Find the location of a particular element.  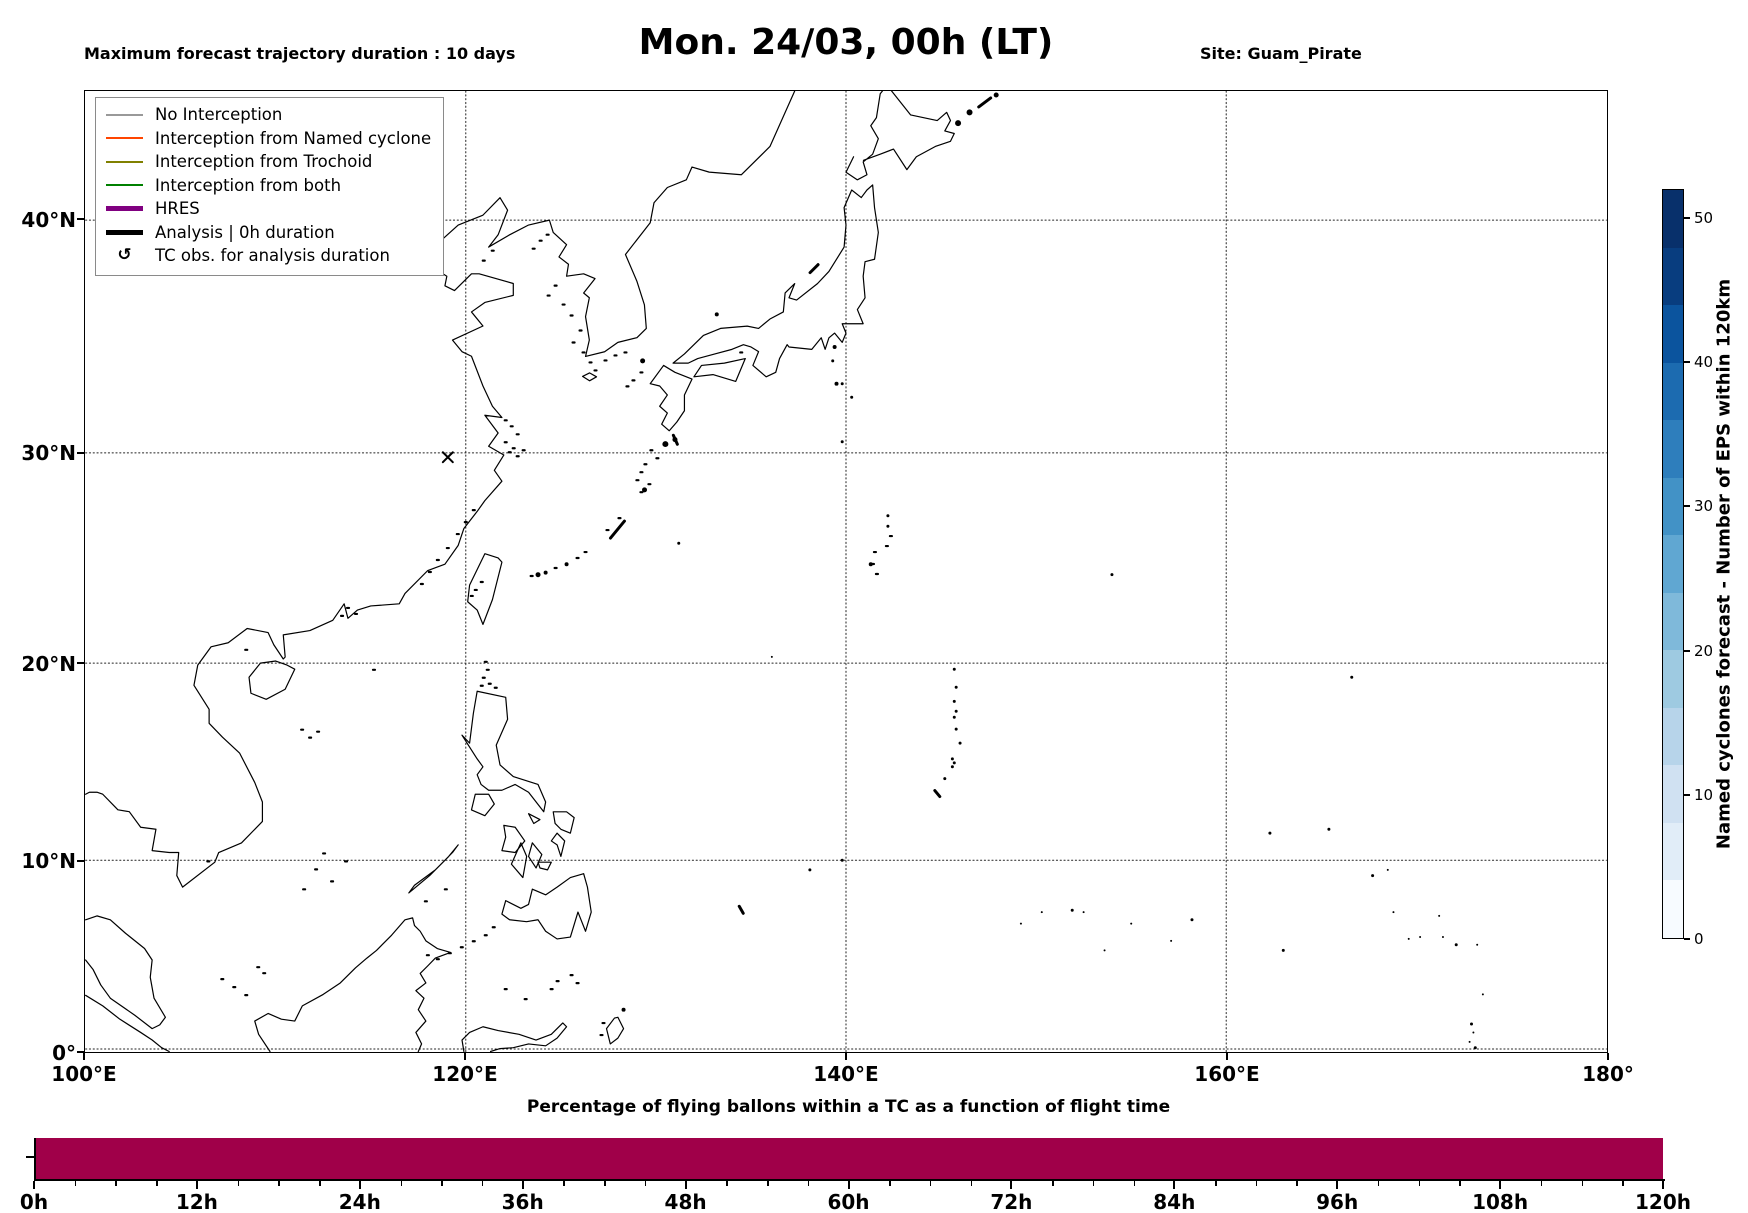

legend-label: HRES is located at coordinates (177, 209).